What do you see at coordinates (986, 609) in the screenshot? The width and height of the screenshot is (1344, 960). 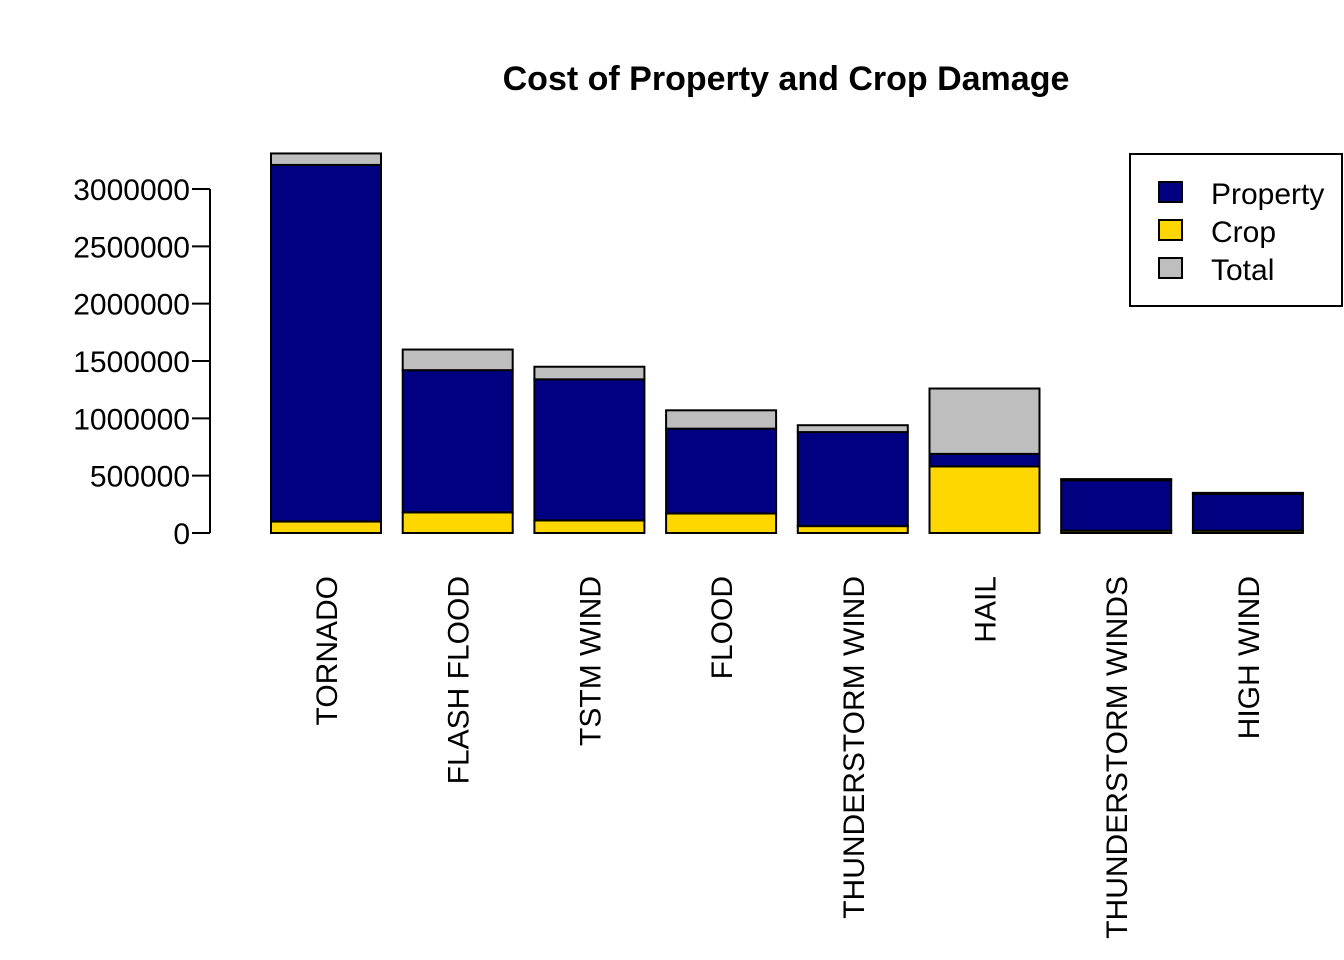 I see `x-category-label: HAIL` at bounding box center [986, 609].